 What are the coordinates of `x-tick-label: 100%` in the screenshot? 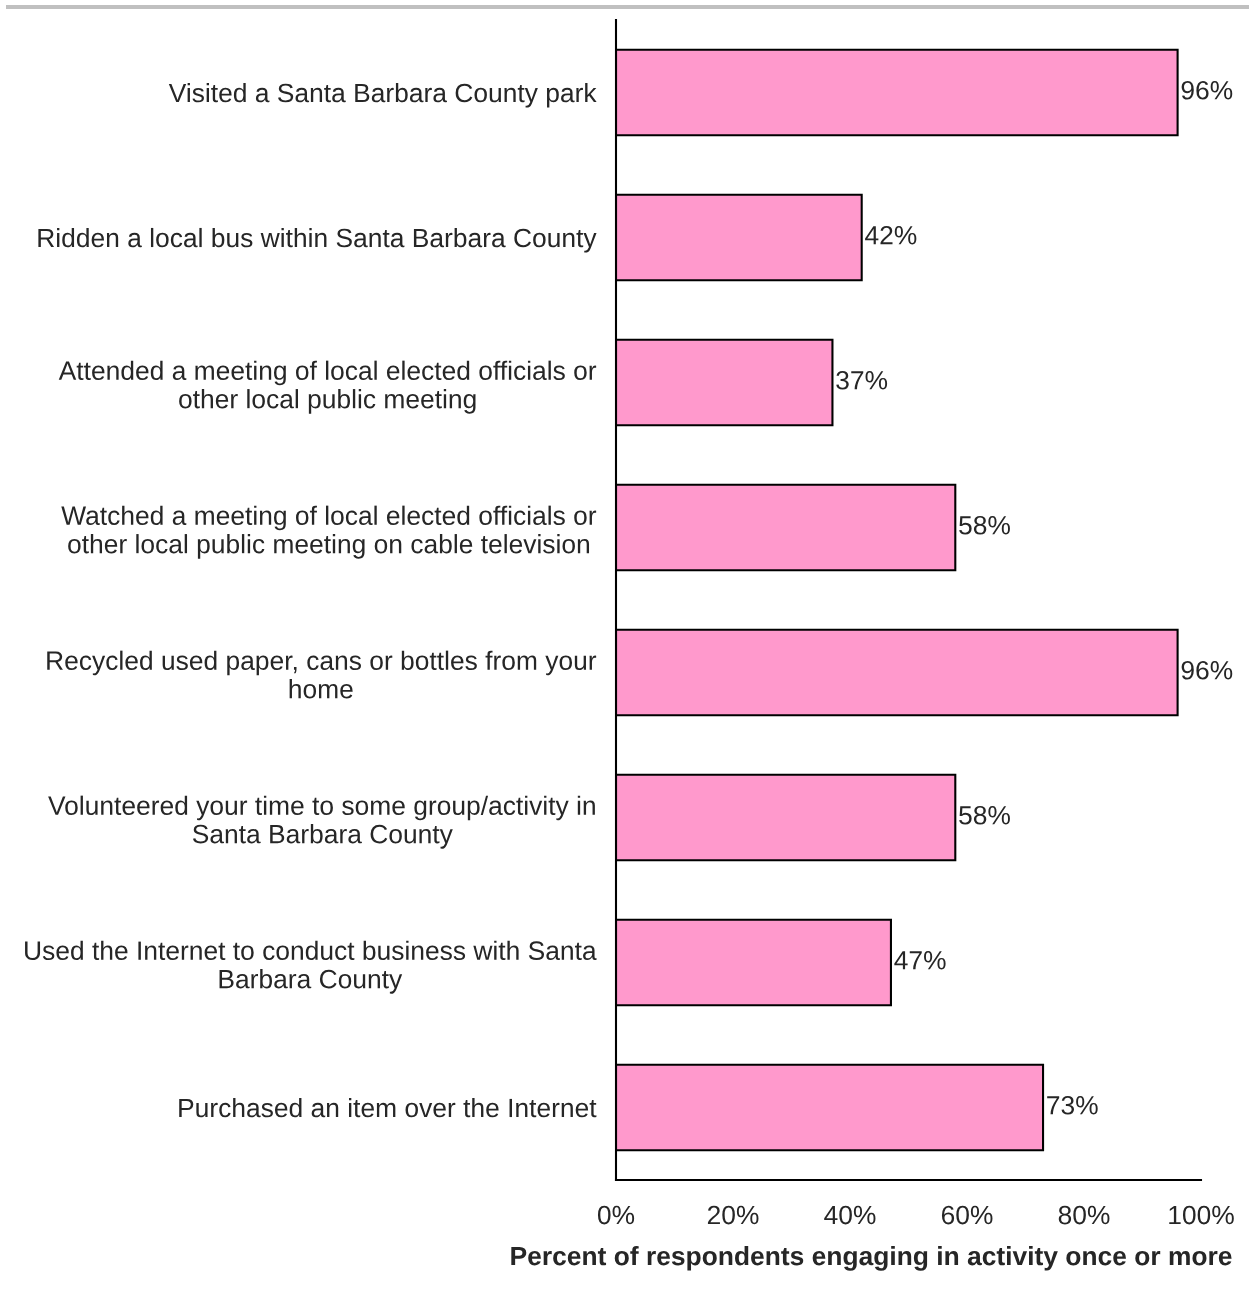 It's located at (1201, 1215).